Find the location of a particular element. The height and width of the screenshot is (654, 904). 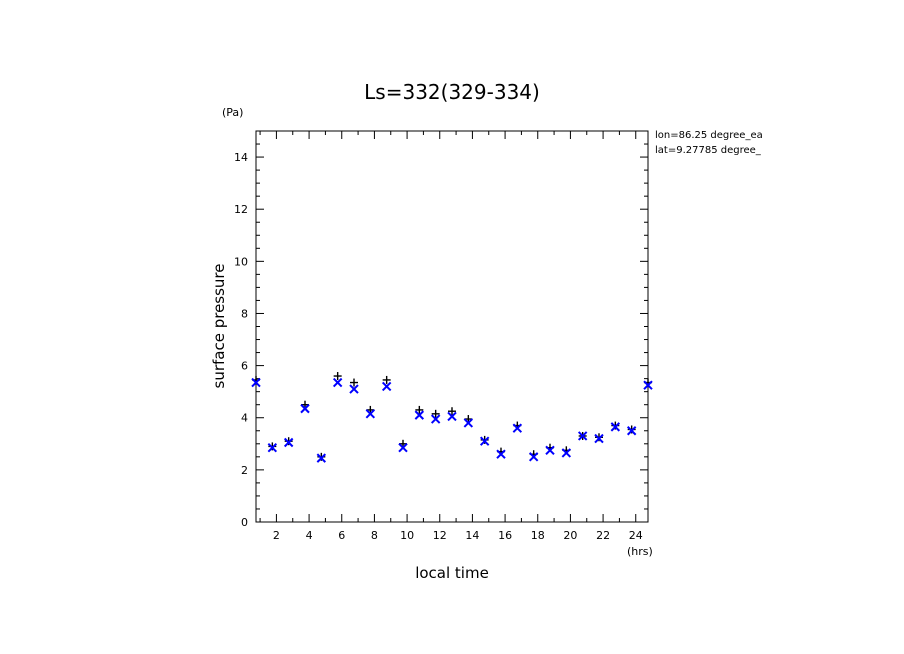

y-tick-label: 6 is located at coordinates (244, 366).